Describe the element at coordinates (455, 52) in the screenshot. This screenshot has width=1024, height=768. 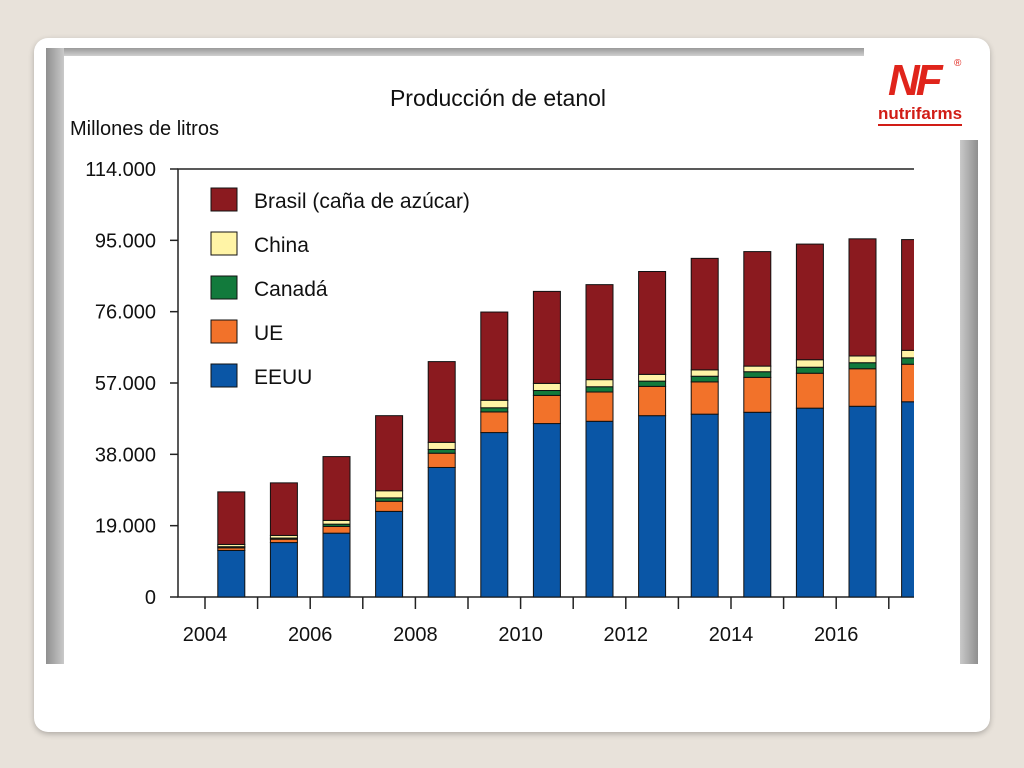
I see `decorative-frame-top` at that location.